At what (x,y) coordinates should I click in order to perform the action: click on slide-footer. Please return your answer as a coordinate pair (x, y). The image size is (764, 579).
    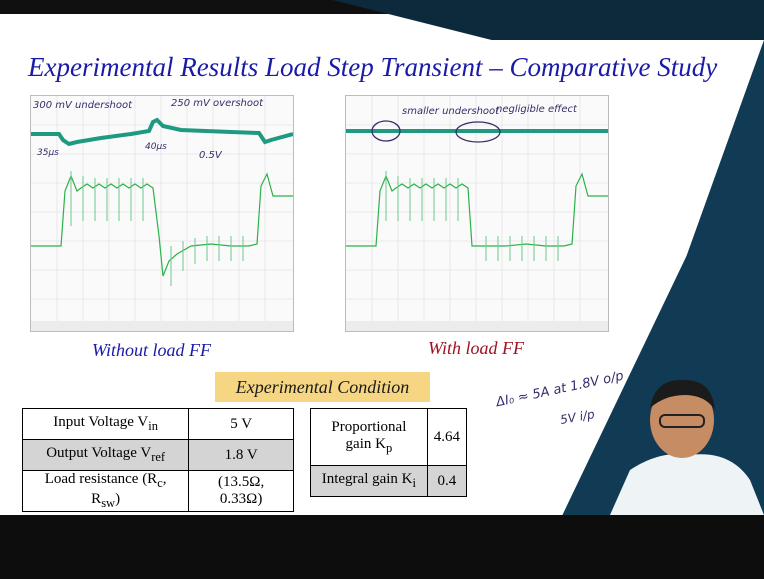
    Looking at the image, I should click on (382, 547).